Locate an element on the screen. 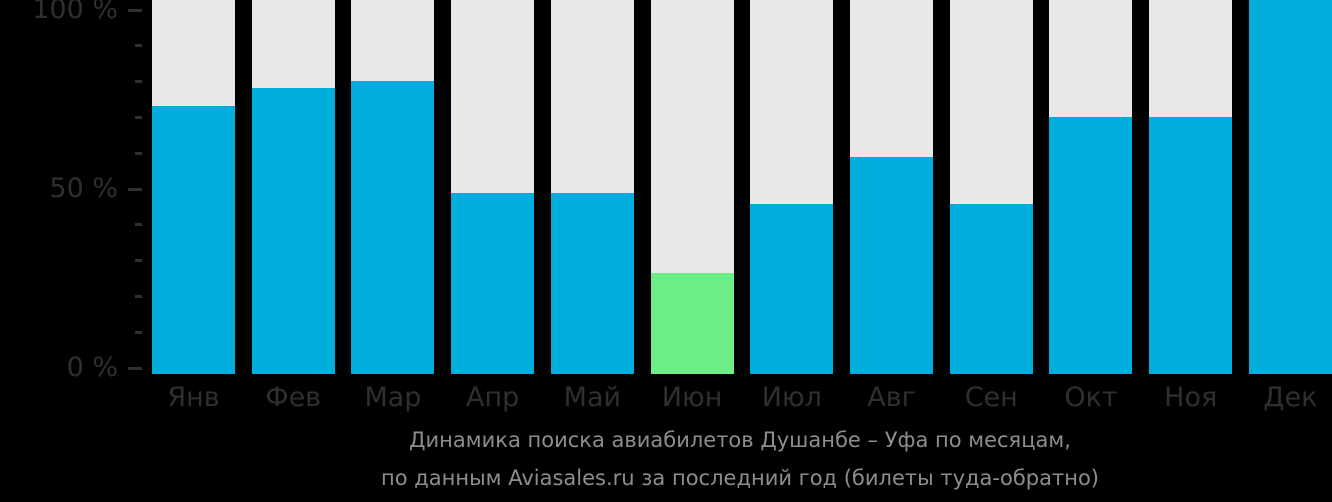 This screenshot has height=502, width=1332. x-axis-label-4: Апр is located at coordinates (493, 397).